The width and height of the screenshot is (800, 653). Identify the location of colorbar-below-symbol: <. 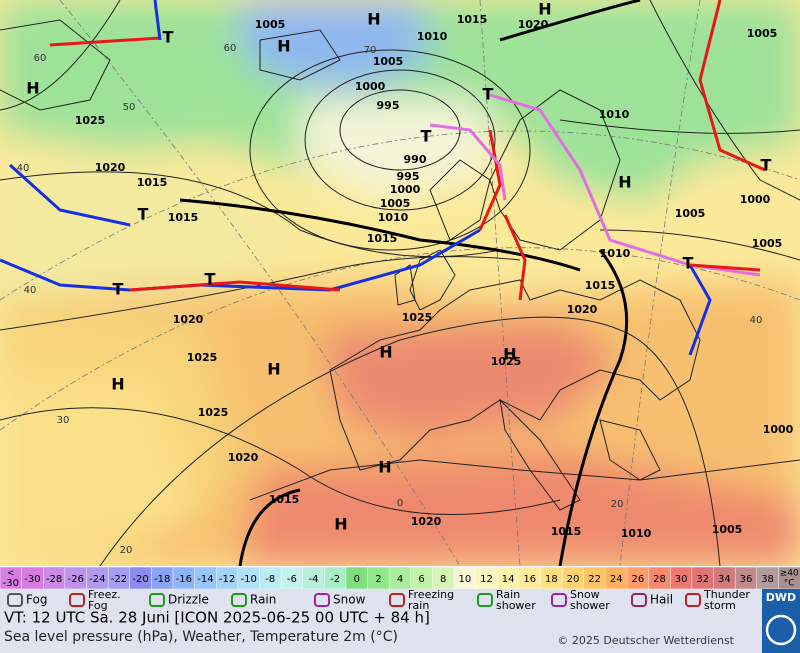
(11, 574).